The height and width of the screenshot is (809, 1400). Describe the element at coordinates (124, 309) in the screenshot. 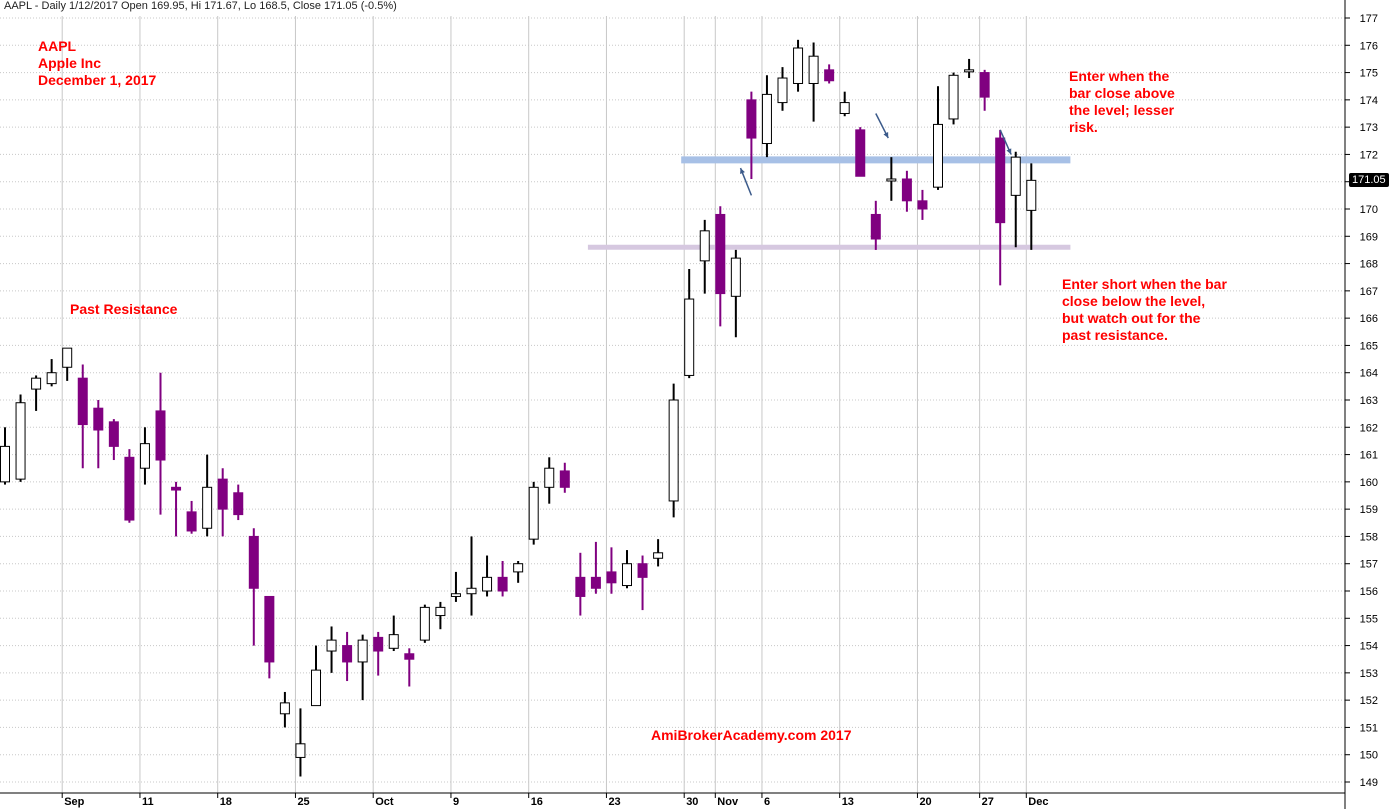

I see `past-resistance-label: Past Resistance` at that location.